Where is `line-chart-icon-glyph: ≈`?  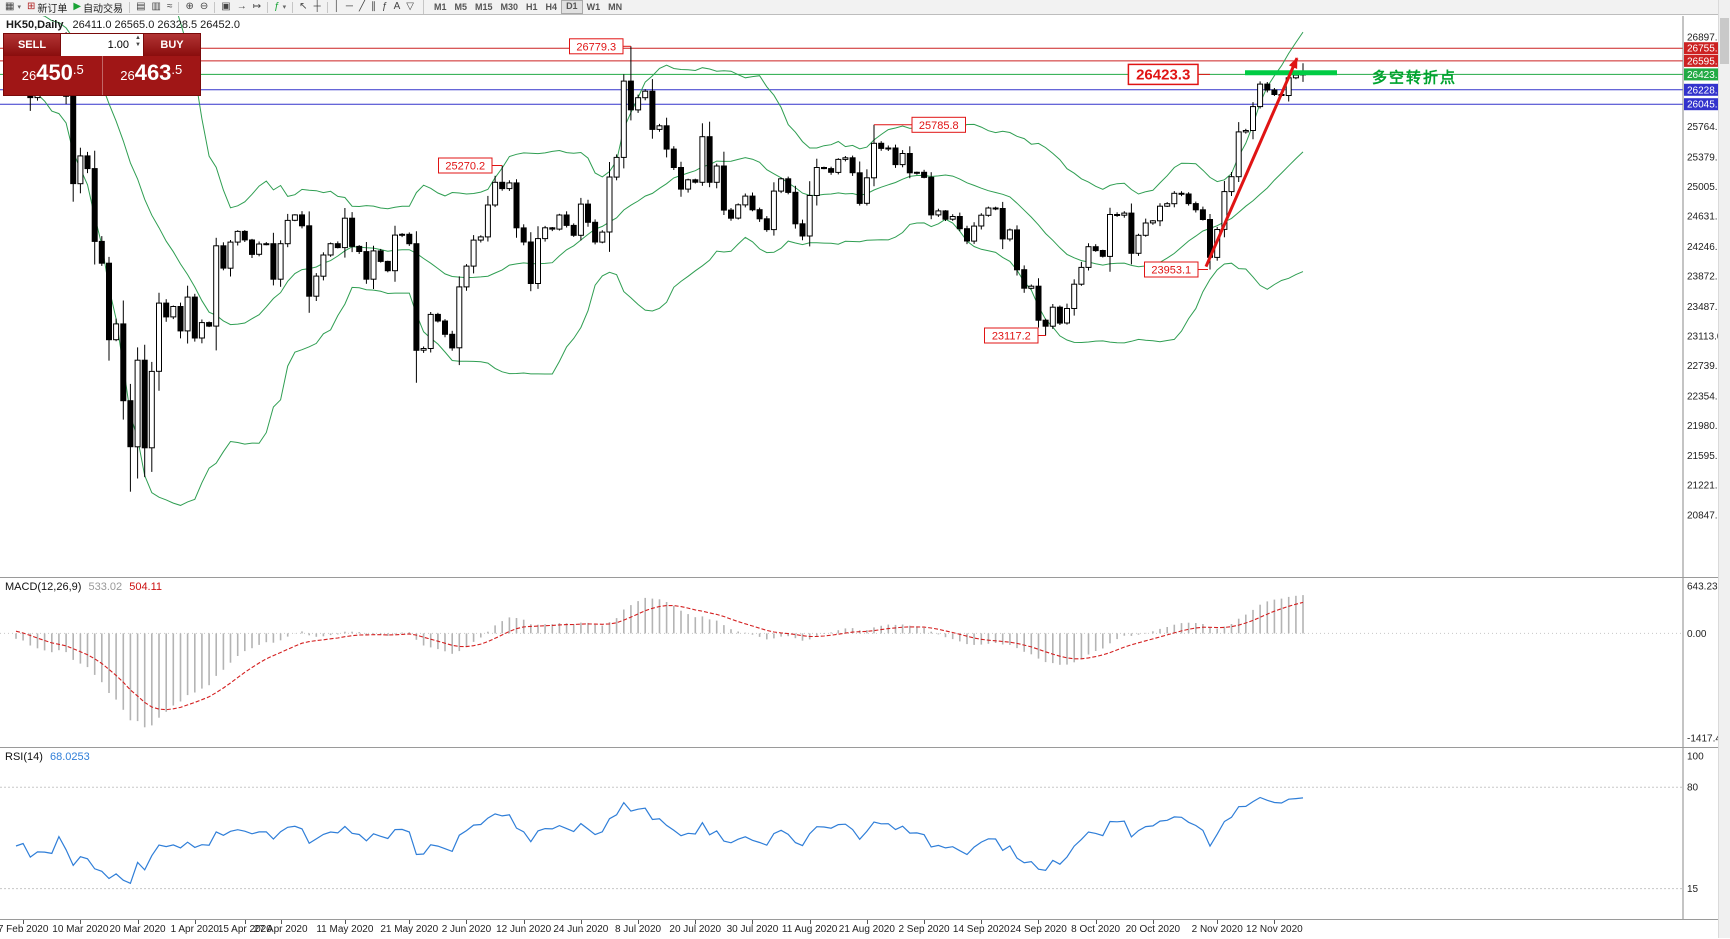 line-chart-icon-glyph: ≈ is located at coordinates (169, 6).